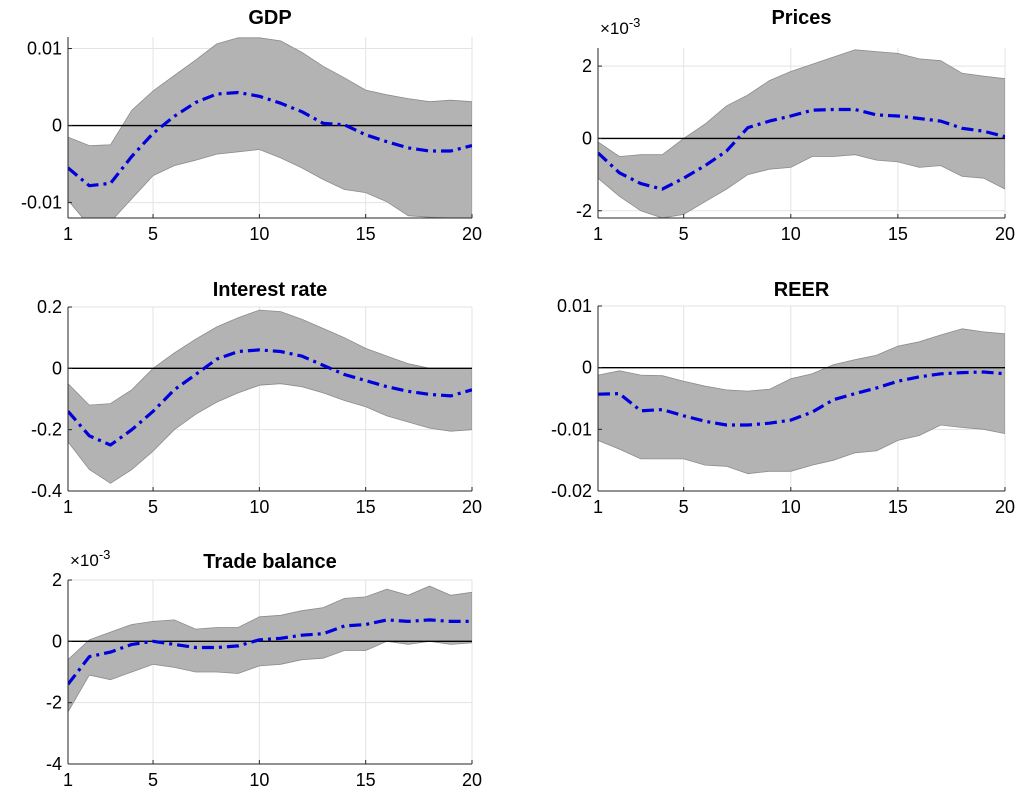  I want to click on chart-title: Interest rate, so click(270, 290).